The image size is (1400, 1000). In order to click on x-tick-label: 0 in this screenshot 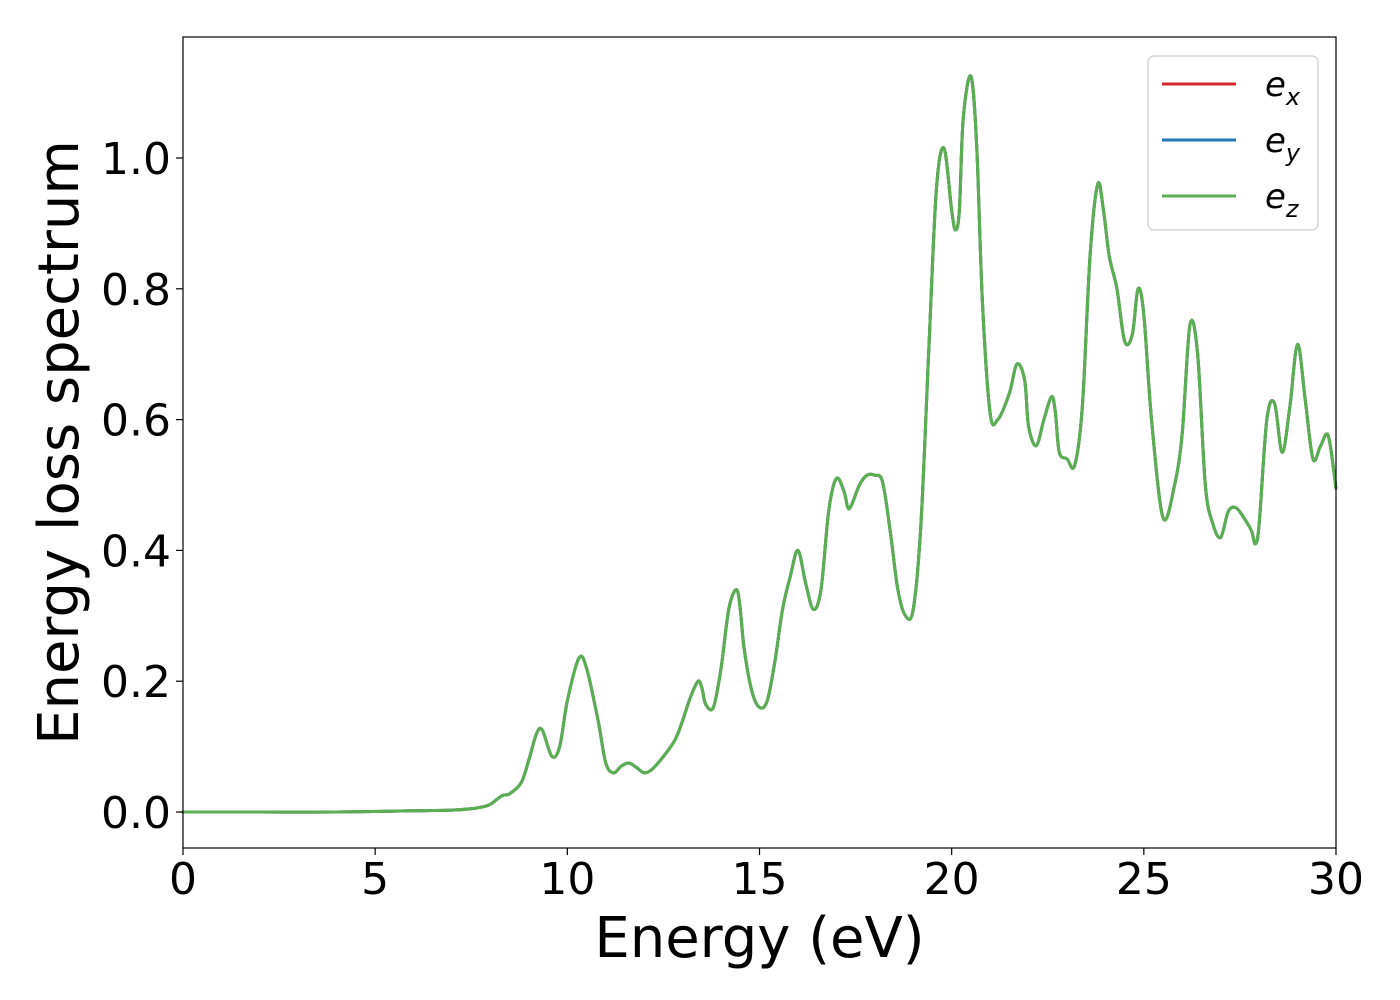, I will do `click(183, 879)`.